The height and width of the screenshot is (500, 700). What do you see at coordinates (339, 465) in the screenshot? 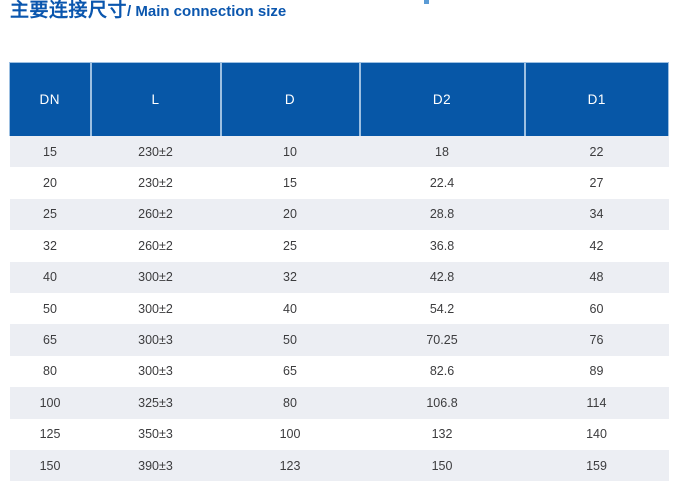
I see `table-row: 150 390±3 123 150 159` at bounding box center [339, 465].